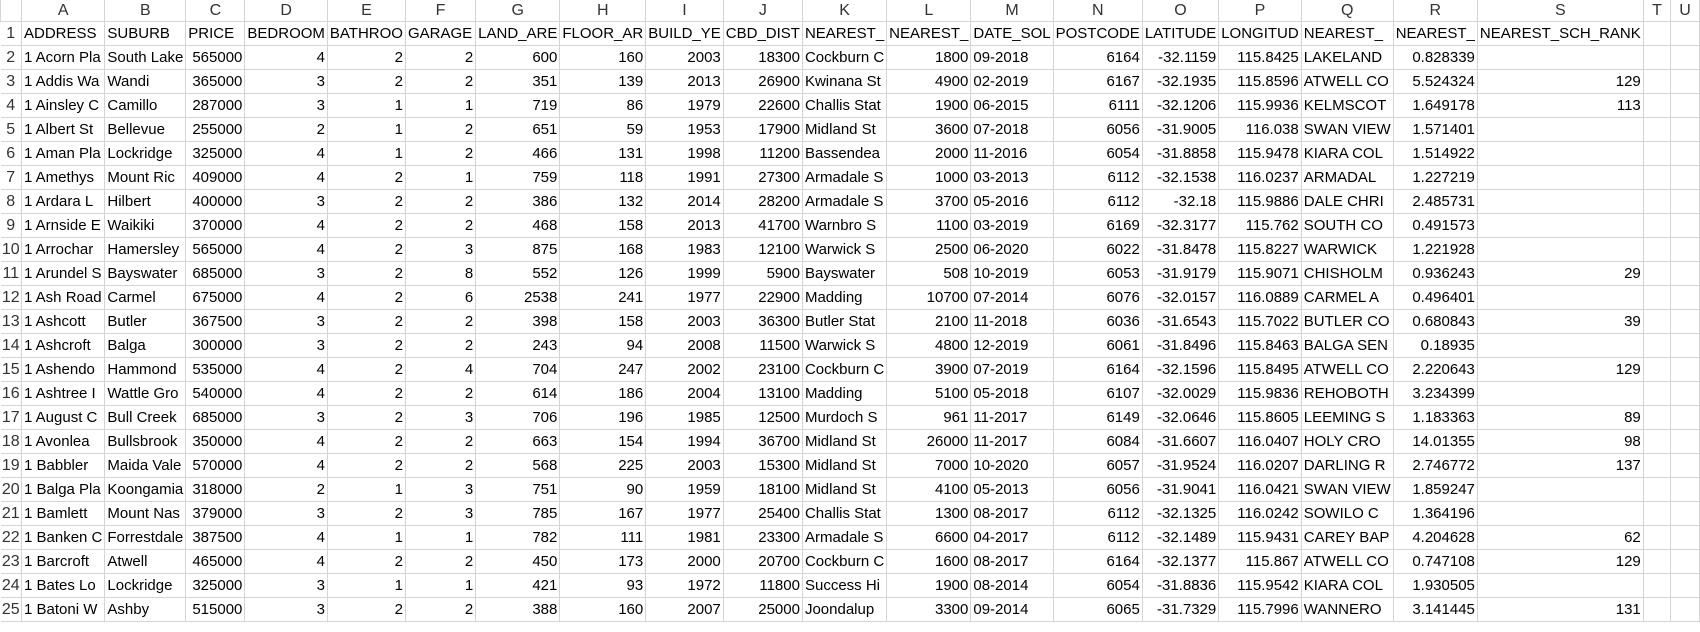 The image size is (1700, 632). Describe the element at coordinates (603, 345) in the screenshot. I see `cell-h14: 94` at that location.